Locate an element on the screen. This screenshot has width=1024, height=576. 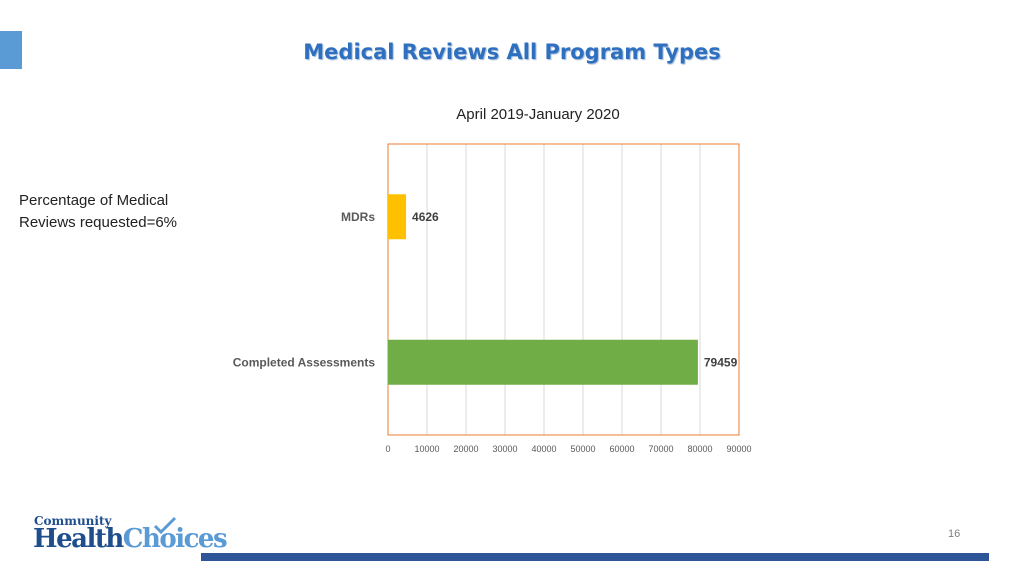
logo-choices: Choices is located at coordinates (175, 539).